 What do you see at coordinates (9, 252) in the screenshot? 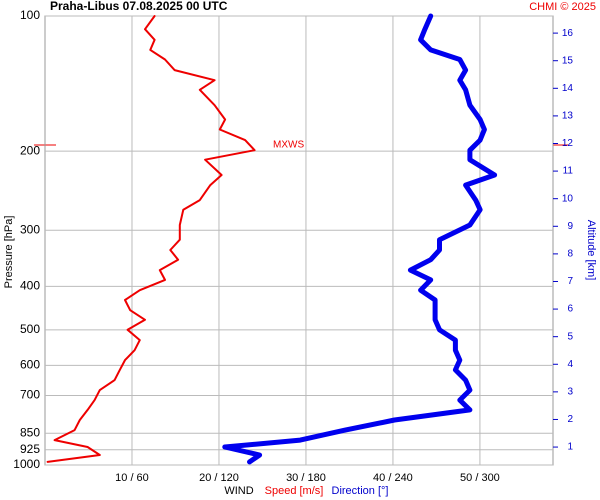
I see `y-label: Pressure [hPa]` at bounding box center [9, 252].